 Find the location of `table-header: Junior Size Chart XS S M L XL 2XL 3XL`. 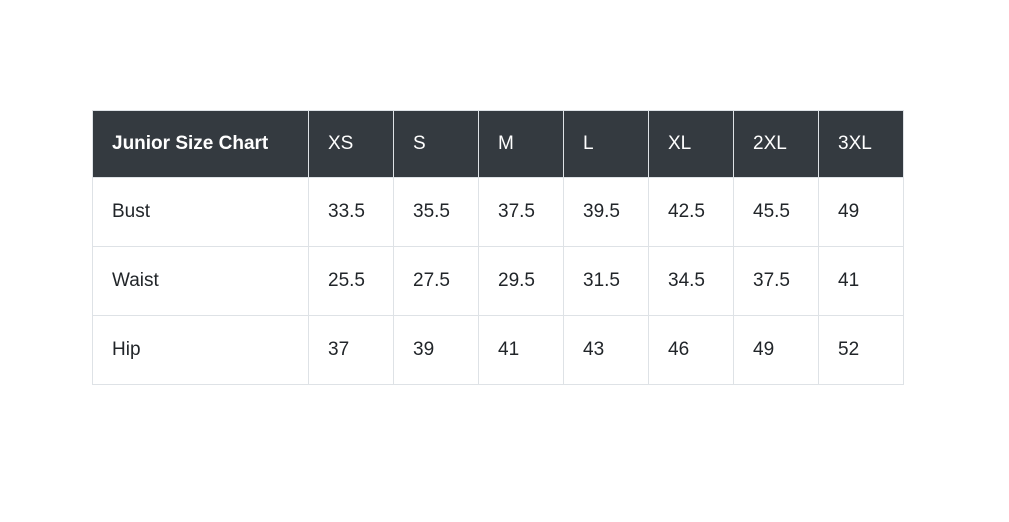

table-header: Junior Size Chart XS S M L XL 2XL 3XL is located at coordinates (498, 144).